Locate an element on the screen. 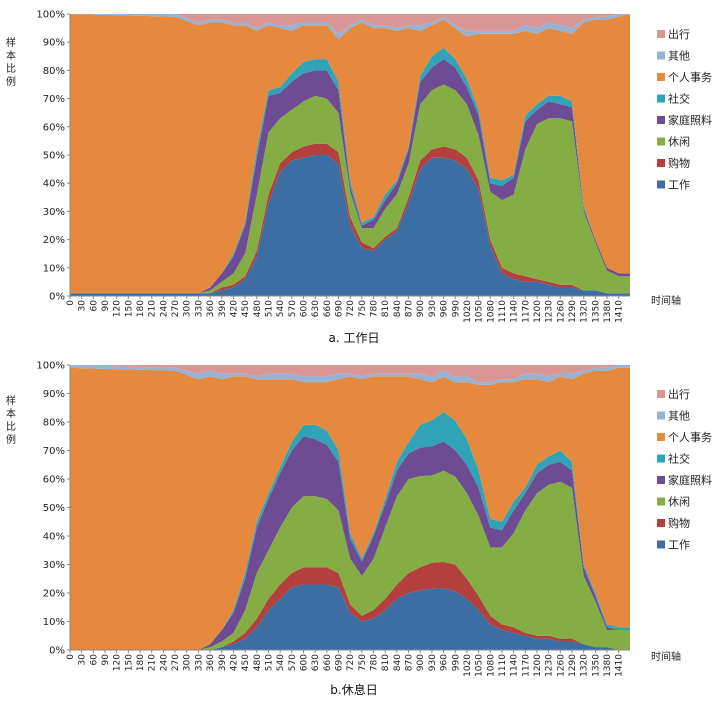 The height and width of the screenshot is (707, 724). y-tick-label: 10% is located at coordinates (54, 622).